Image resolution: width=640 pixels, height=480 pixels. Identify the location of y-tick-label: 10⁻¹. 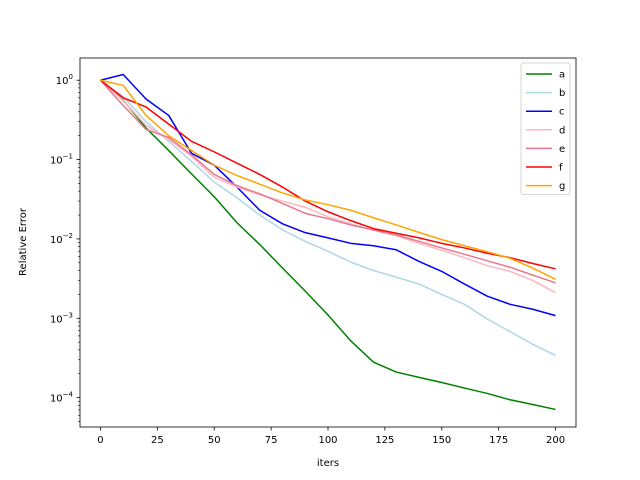
(61, 160).